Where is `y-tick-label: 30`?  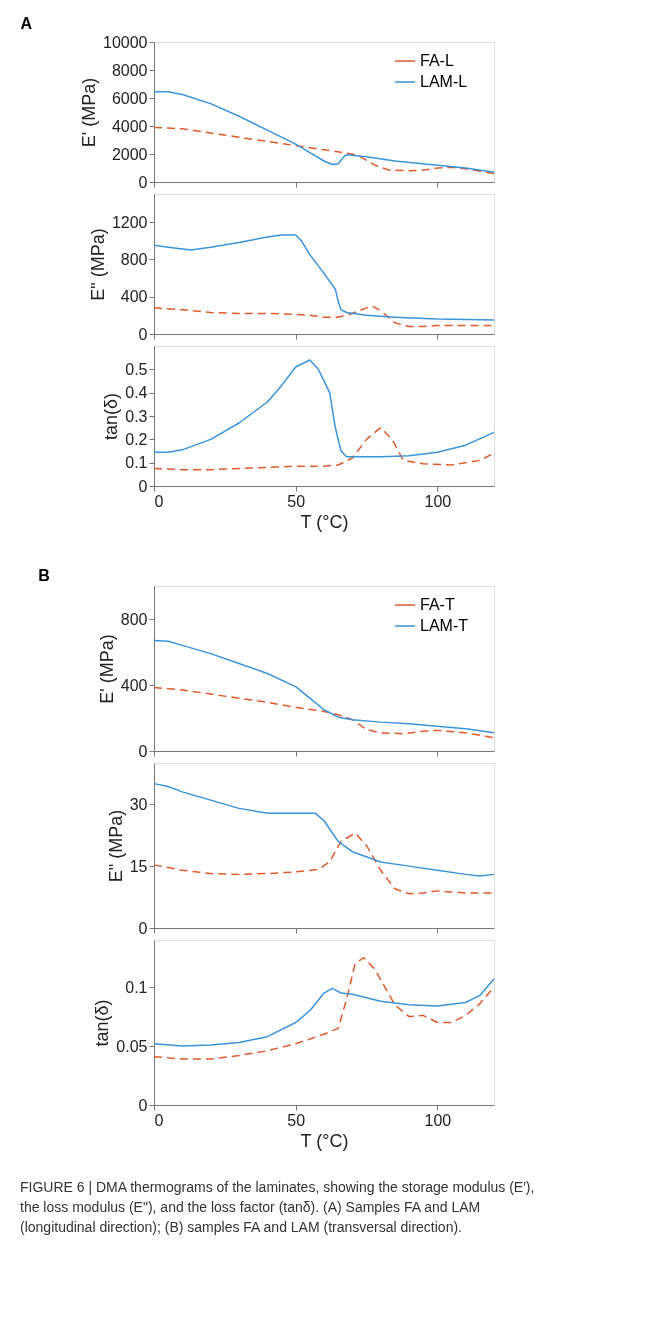
y-tick-label: 30 is located at coordinates (138, 804).